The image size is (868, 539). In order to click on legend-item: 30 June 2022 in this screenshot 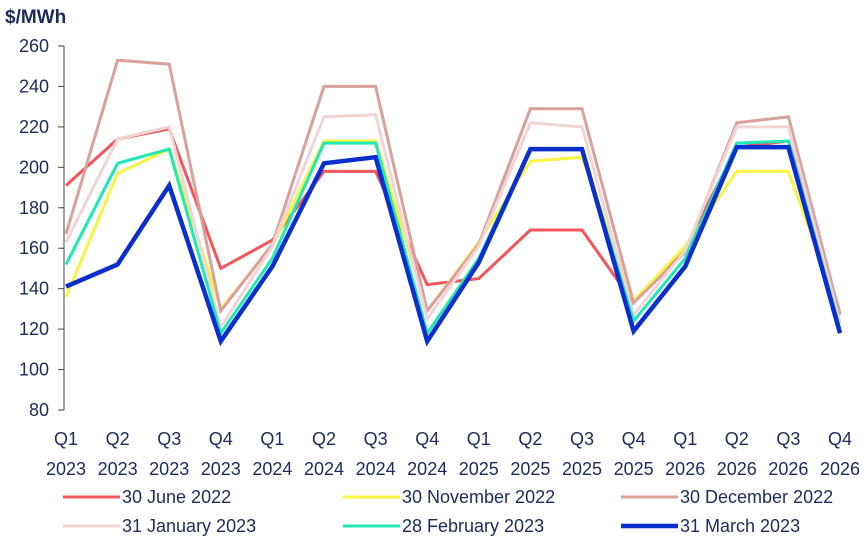, I will do `click(147, 497)`.